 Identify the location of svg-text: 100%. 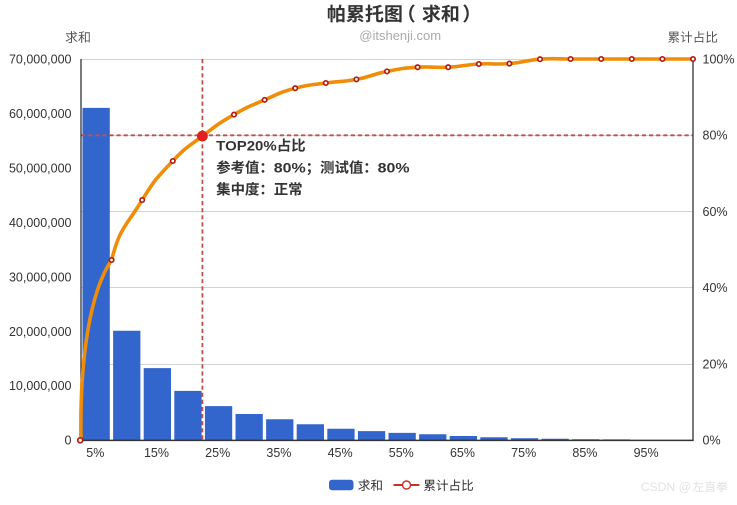
(719, 59).